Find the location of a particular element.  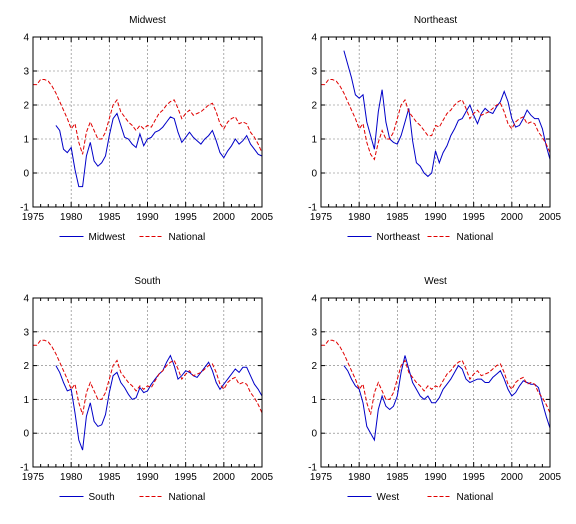

legend-label: Midwest is located at coordinates (107, 237).